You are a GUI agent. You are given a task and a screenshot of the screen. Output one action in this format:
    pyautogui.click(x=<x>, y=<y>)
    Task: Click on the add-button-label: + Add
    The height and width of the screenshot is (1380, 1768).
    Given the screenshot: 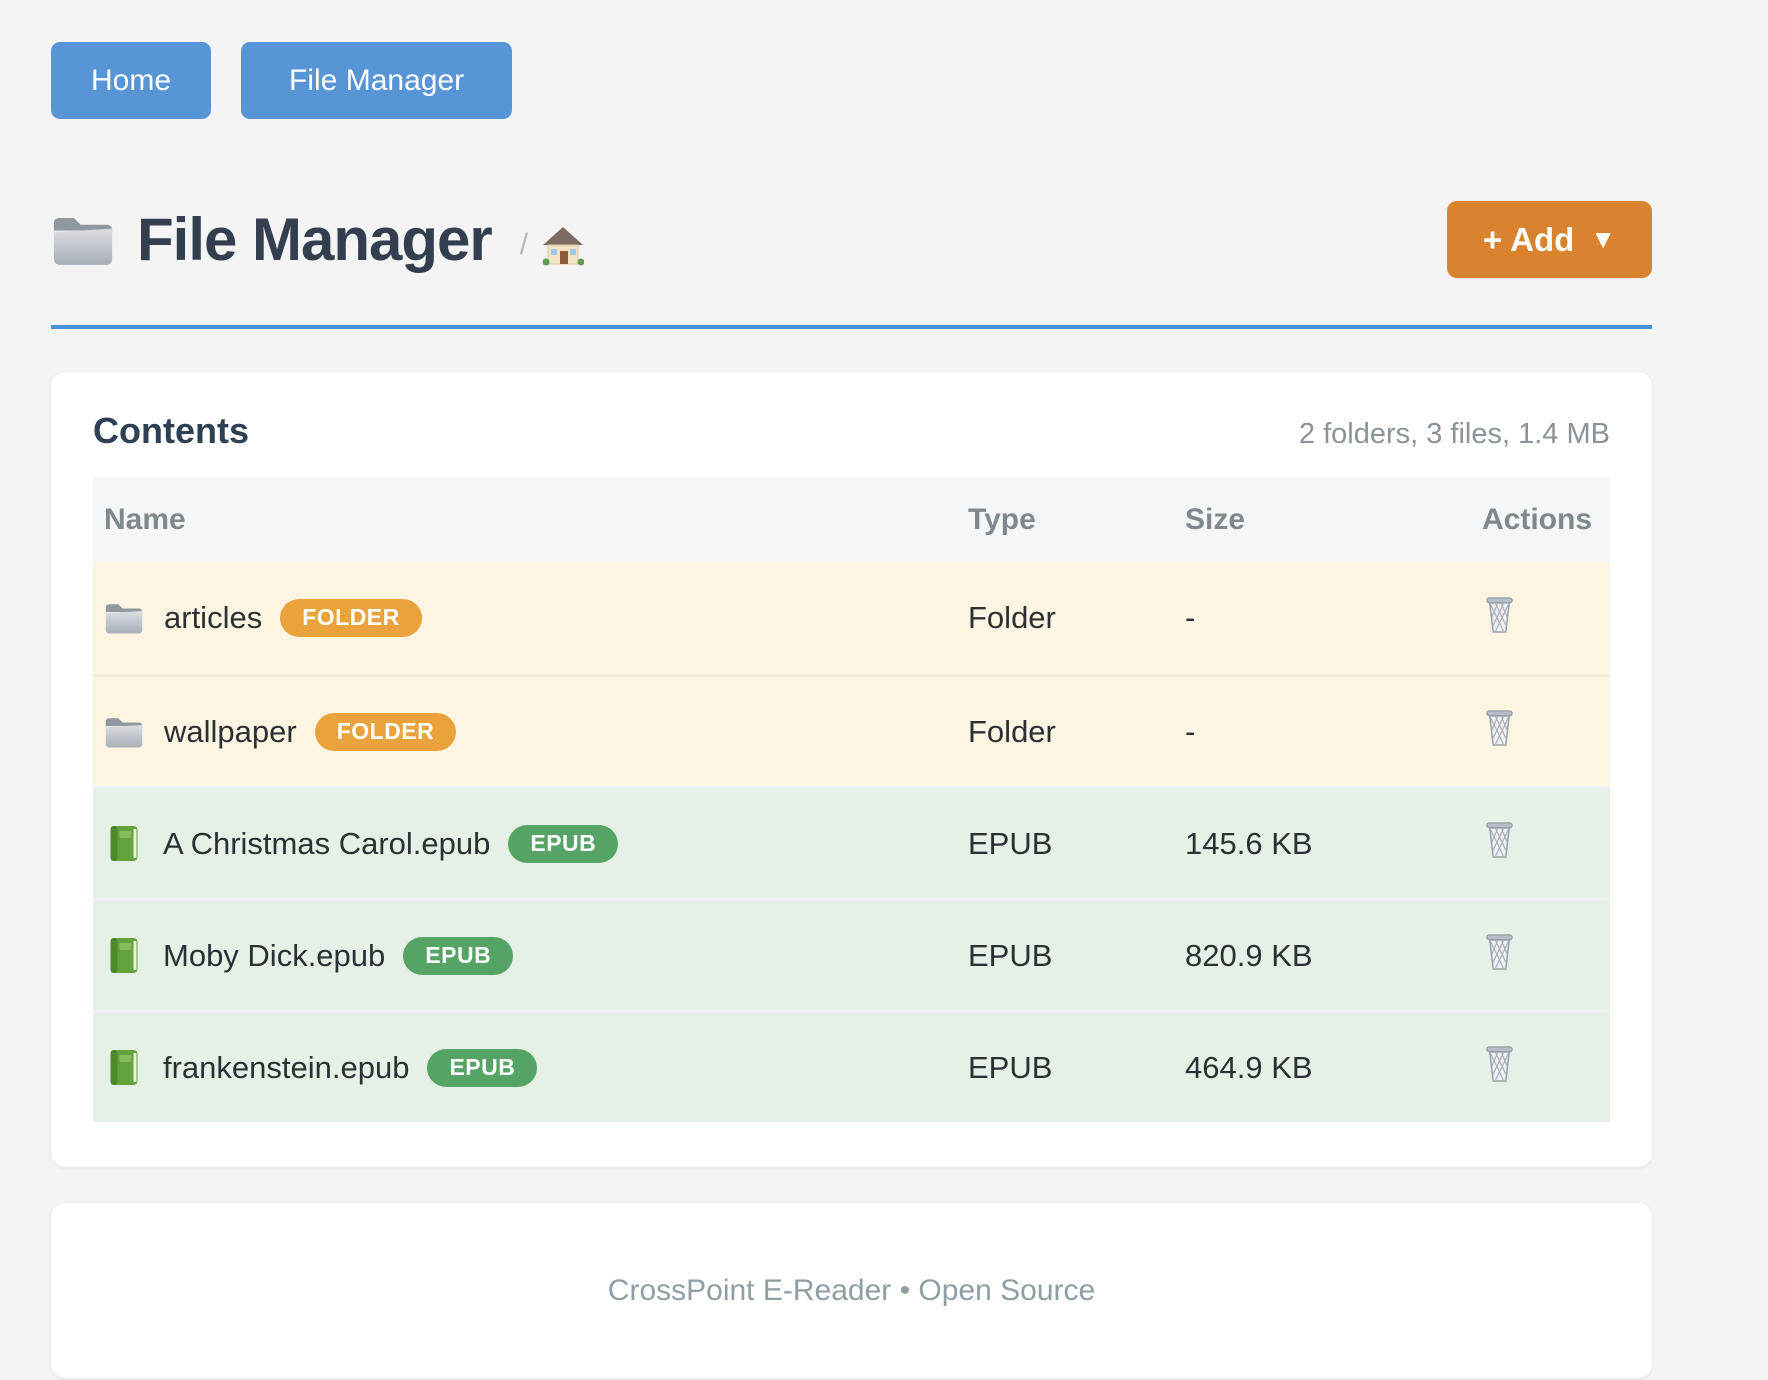 What is the action you would take?
    pyautogui.click(x=1528, y=239)
    